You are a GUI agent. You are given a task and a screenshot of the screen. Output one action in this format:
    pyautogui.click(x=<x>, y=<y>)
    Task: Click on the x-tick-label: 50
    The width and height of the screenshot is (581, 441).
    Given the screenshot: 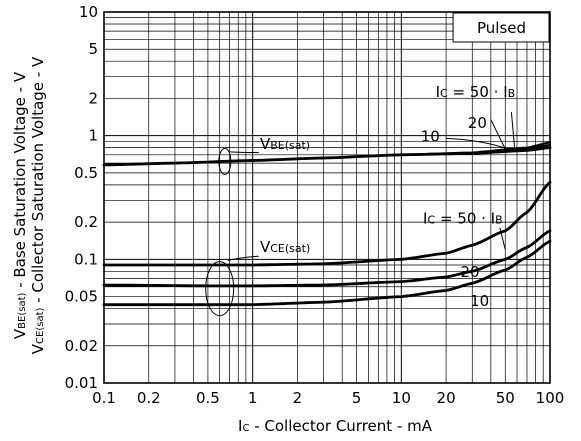 What is the action you would take?
    pyautogui.click(x=505, y=398)
    